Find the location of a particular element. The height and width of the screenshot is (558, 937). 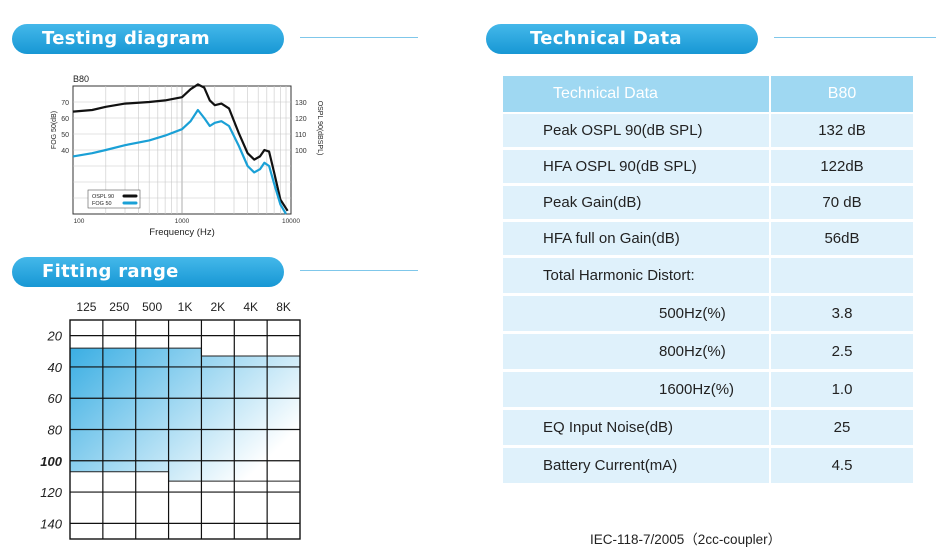

x-tick: 500 is located at coordinates (152, 307).